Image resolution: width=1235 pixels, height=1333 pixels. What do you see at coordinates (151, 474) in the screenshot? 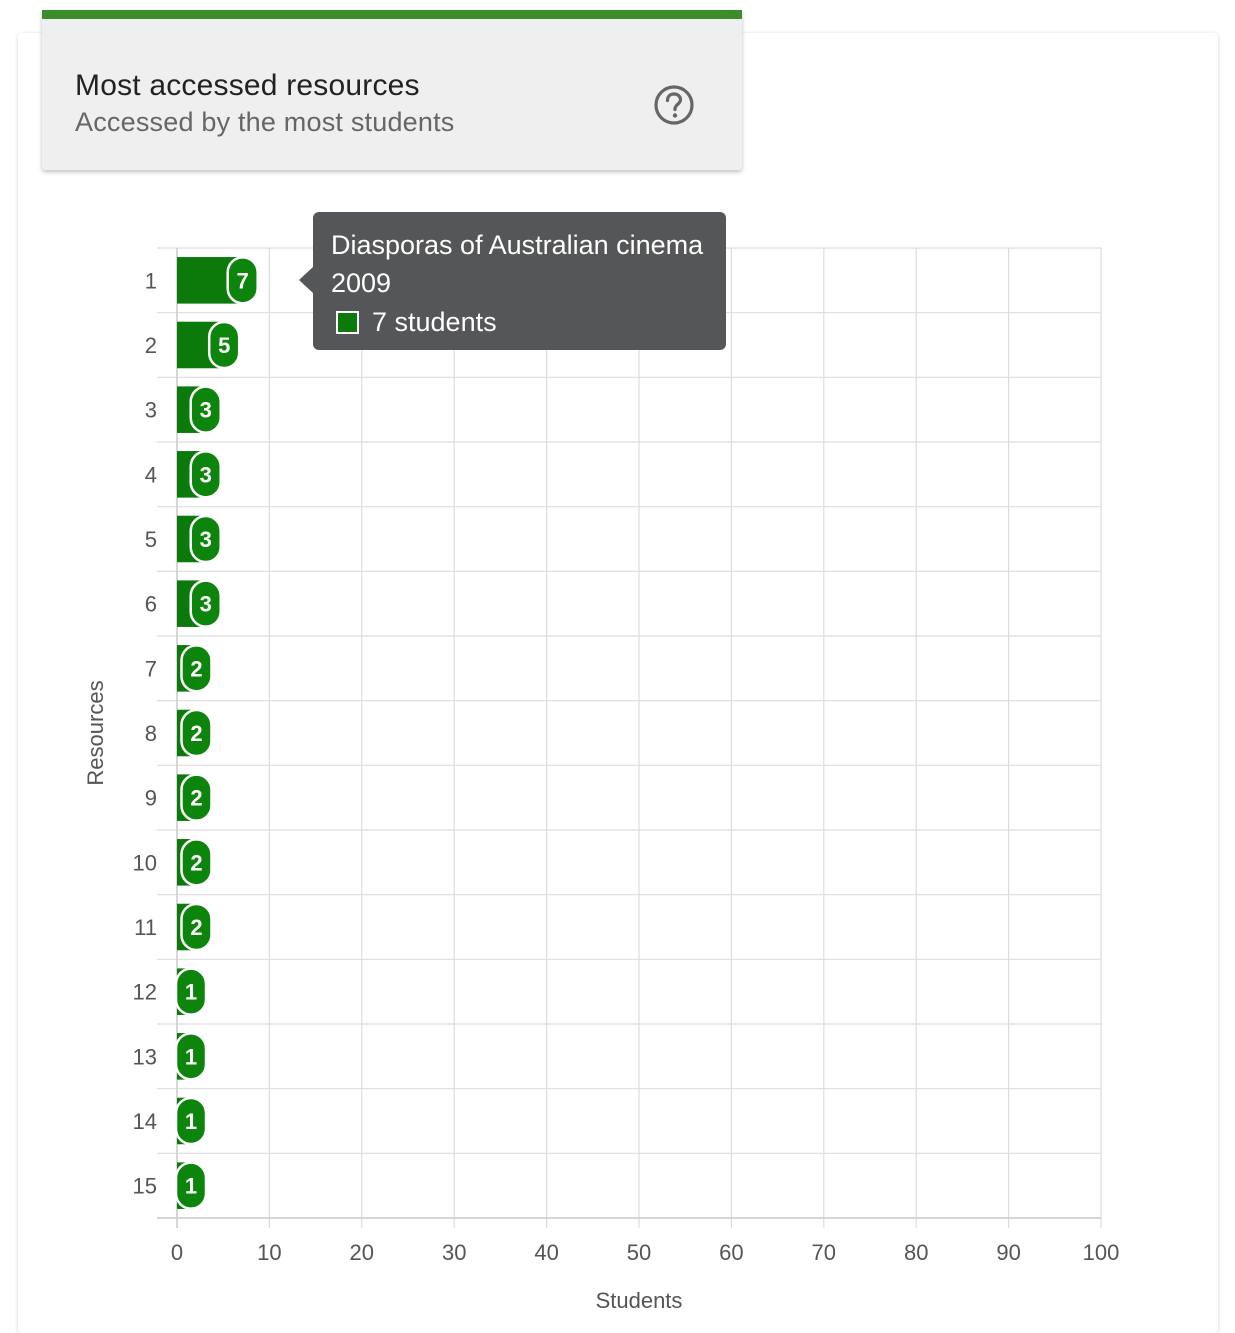
I see `y-tick-label: 4` at bounding box center [151, 474].